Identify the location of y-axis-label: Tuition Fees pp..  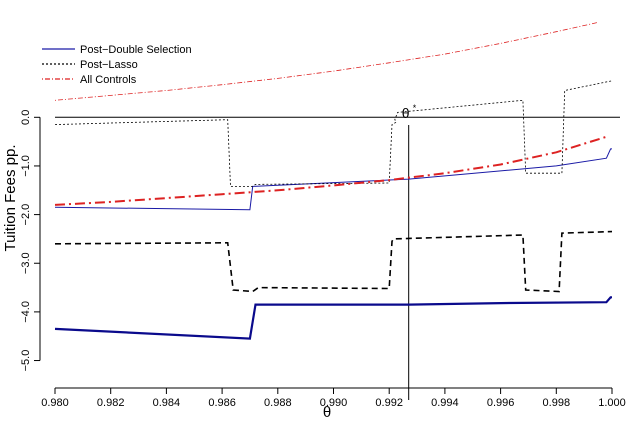
(10, 198).